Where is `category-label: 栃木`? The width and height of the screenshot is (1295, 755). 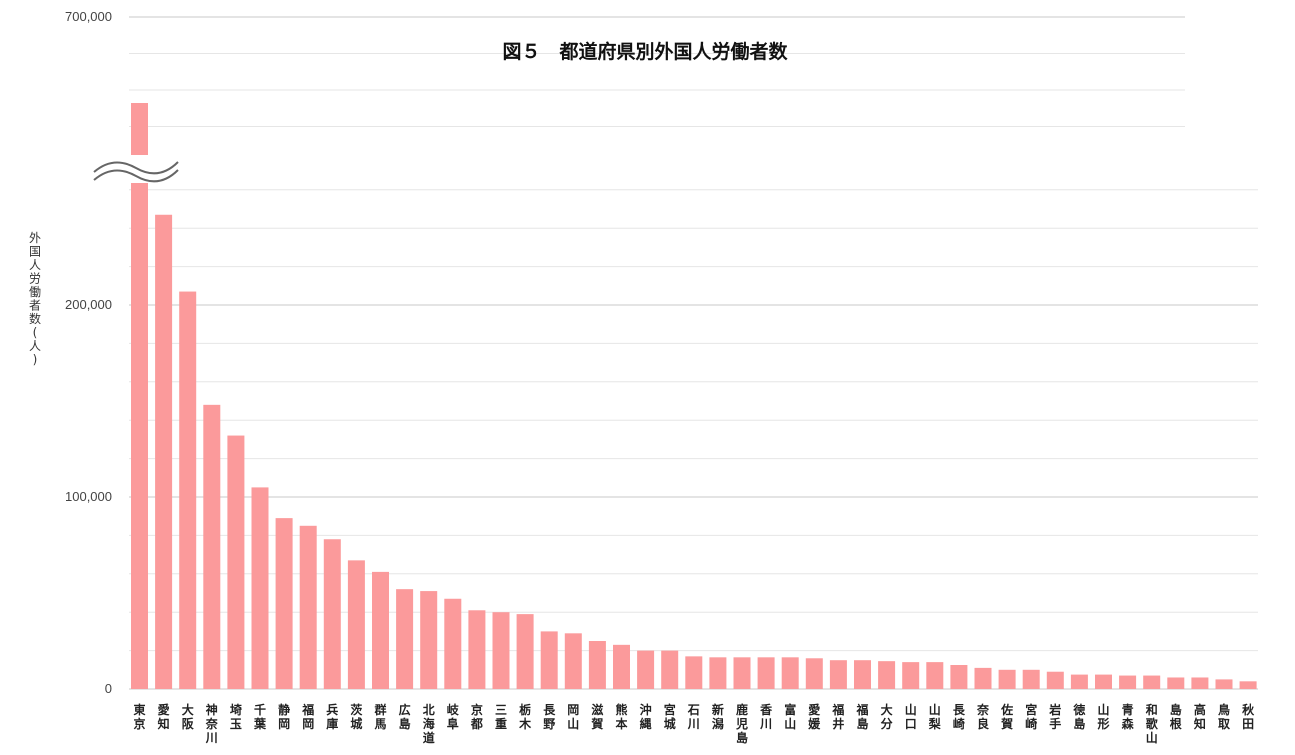 category-label: 栃木 is located at coordinates (525, 716).